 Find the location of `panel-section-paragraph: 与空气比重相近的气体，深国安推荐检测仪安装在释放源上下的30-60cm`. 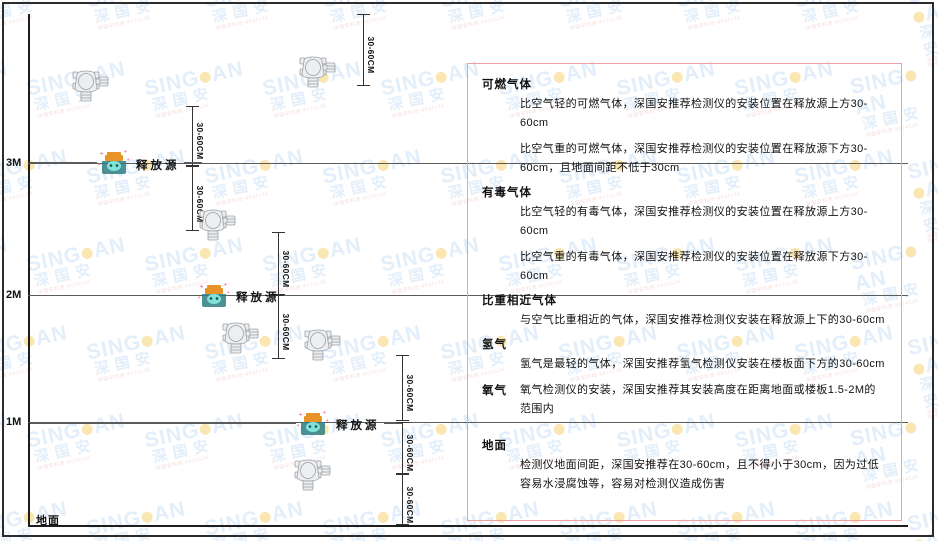

panel-section-paragraph: 与空气比重相近的气体，深国安推荐检测仪安装在释放源上下的30-60cm is located at coordinates (702, 320).